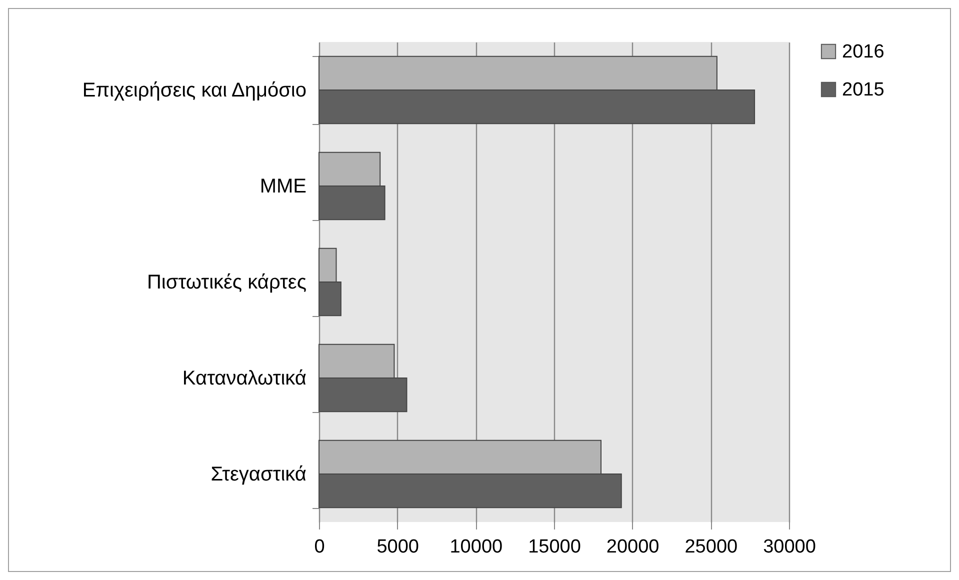 The image size is (959, 580). I want to click on x-tick-label: 10000, so click(476, 547).